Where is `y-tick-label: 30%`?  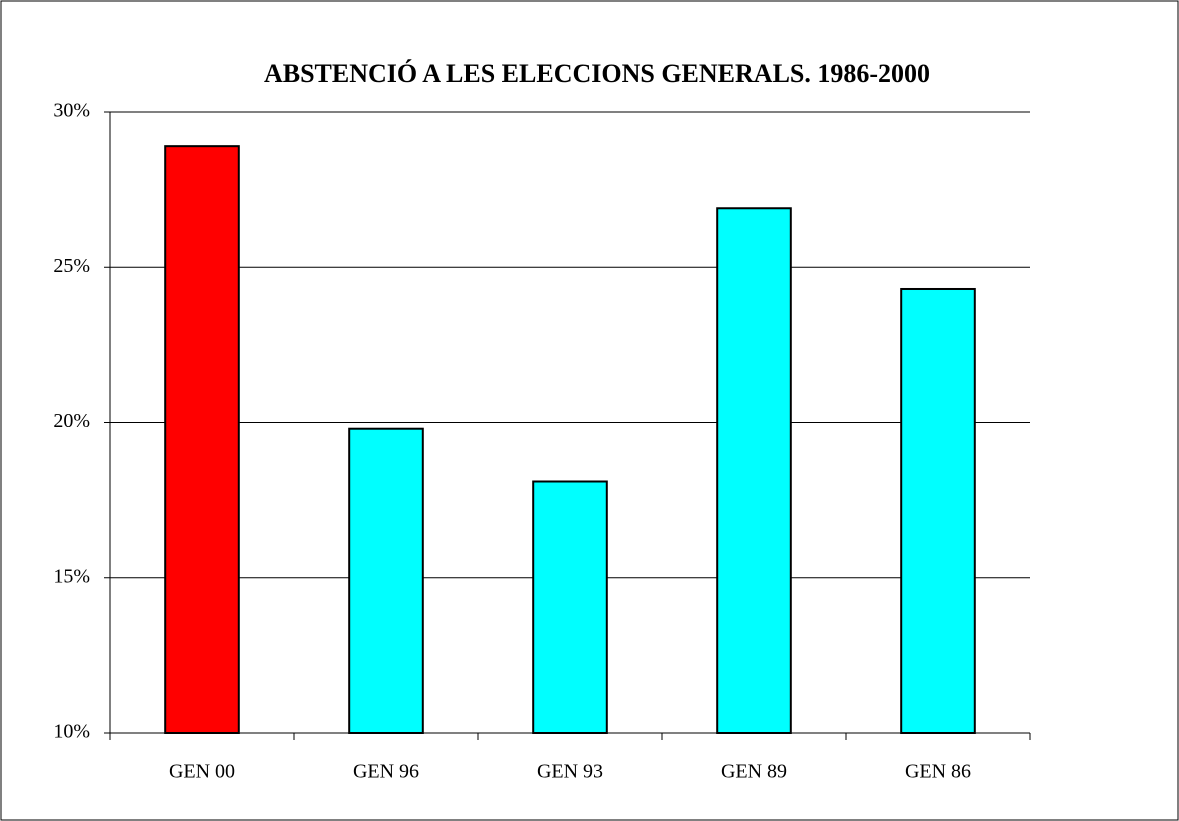 y-tick-label: 30% is located at coordinates (71, 111).